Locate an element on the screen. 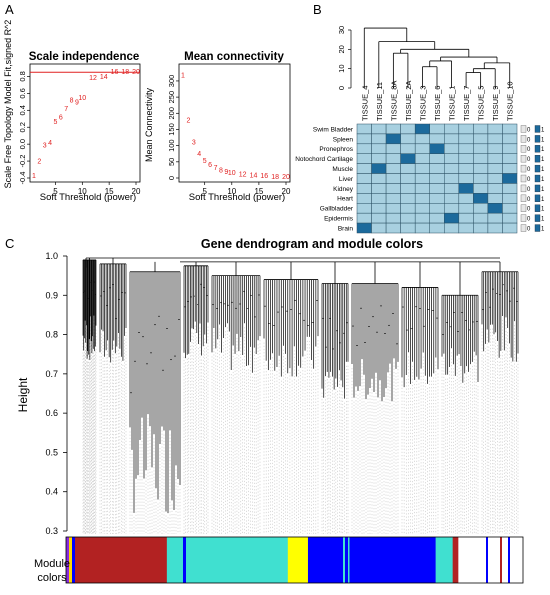  scale-independence-point-label: 5 is located at coordinates (56, 122).